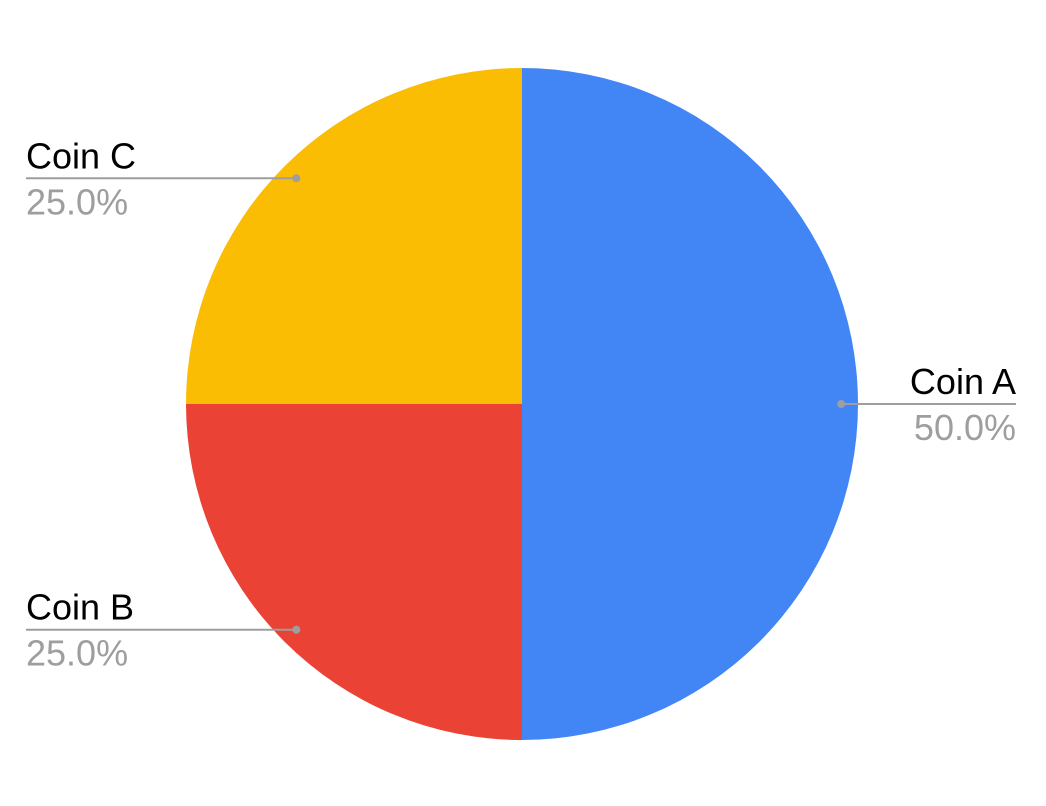  I want to click on pie-slice-coin-c, so click(354, 236).